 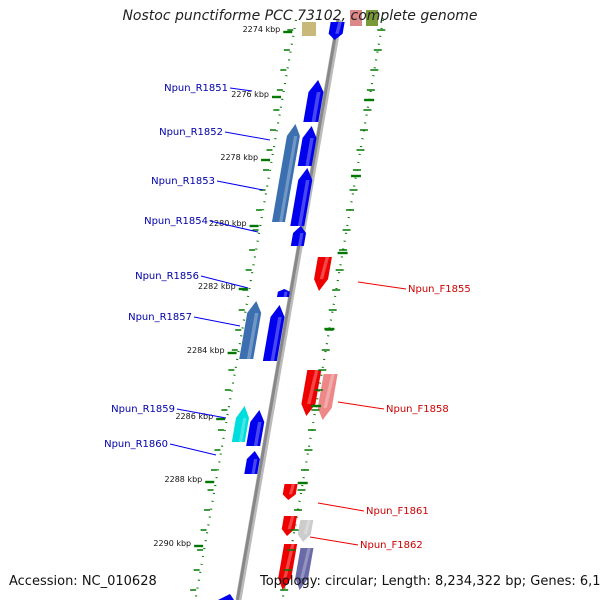 What do you see at coordinates (217, 286) in the screenshot?
I see `tick-label: 2282 kbp` at bounding box center [217, 286].